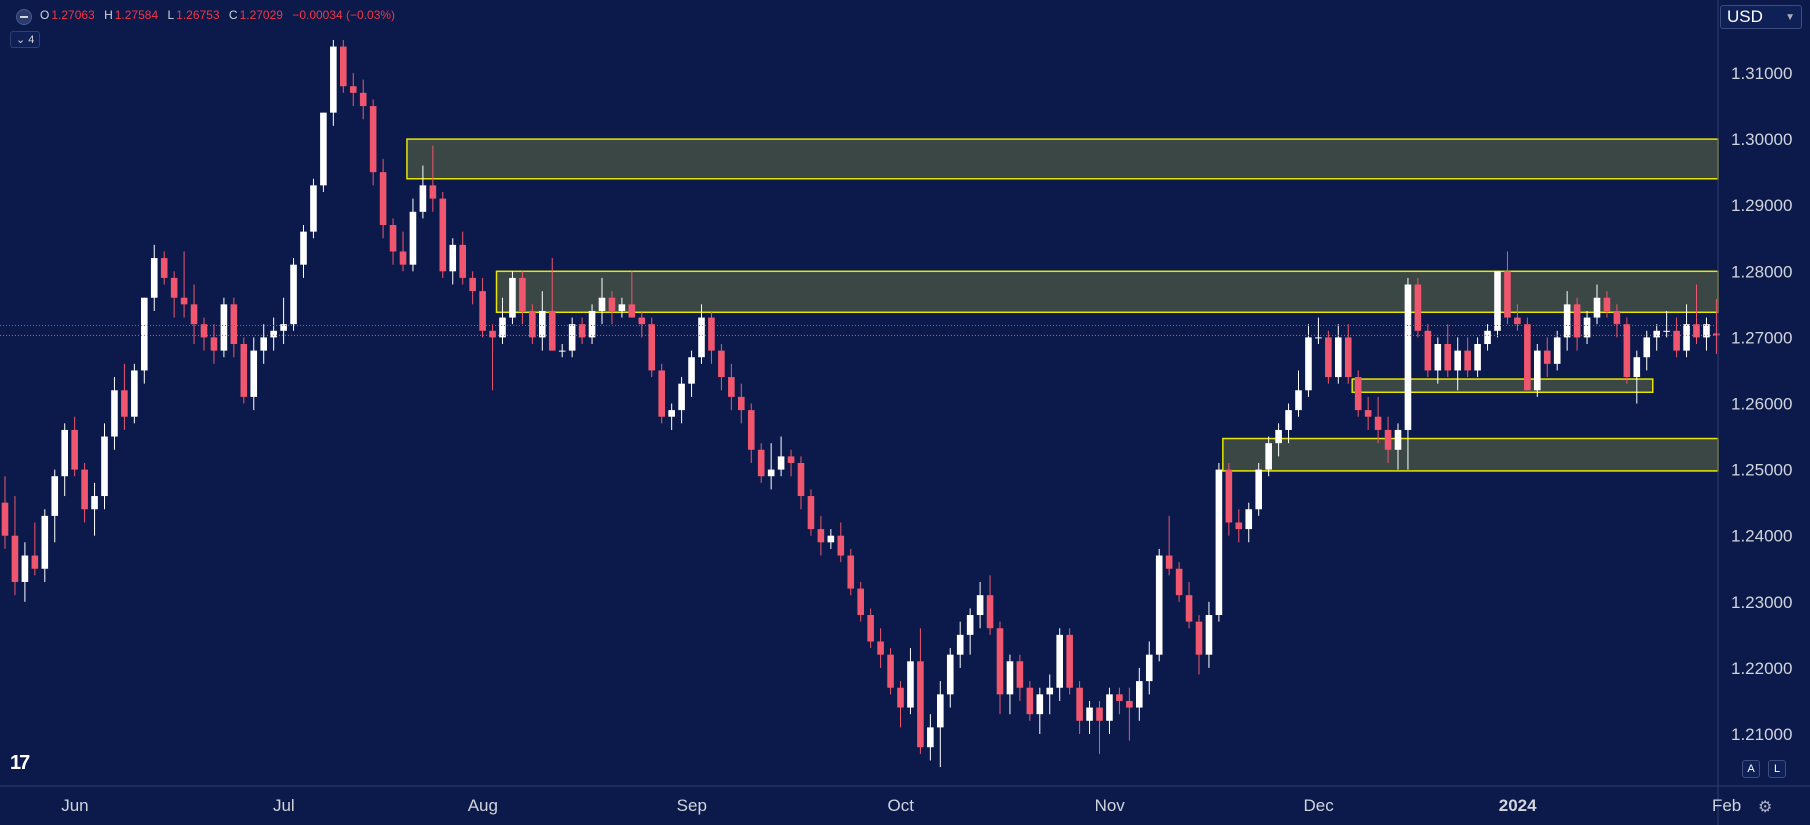 The image size is (1810, 825). What do you see at coordinates (1761, 470) in the screenshot?
I see `y-tick-label: 1.25000` at bounding box center [1761, 470].